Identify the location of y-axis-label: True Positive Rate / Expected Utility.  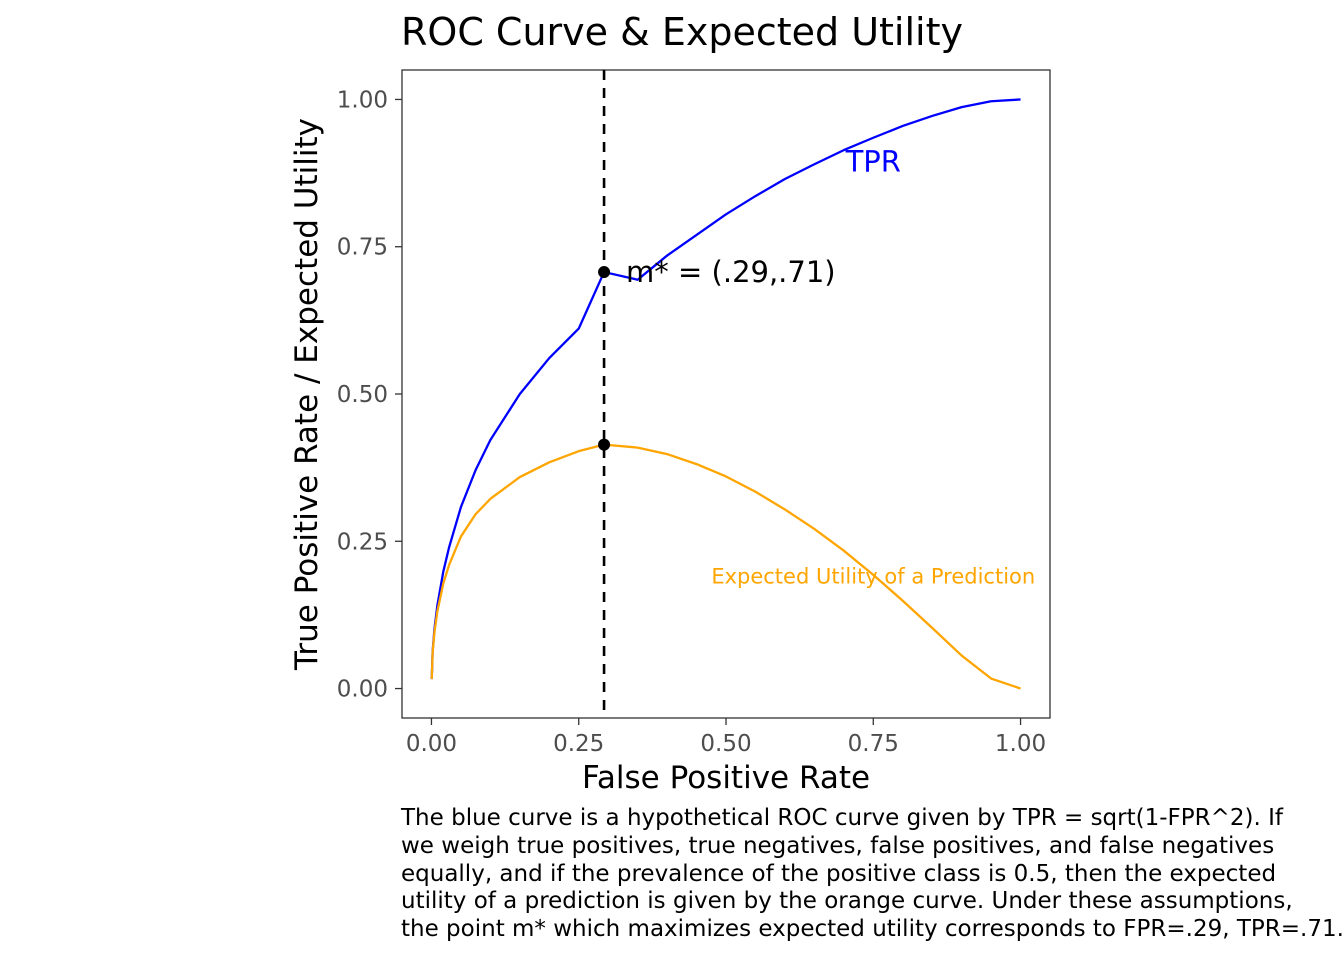
(307, 394).